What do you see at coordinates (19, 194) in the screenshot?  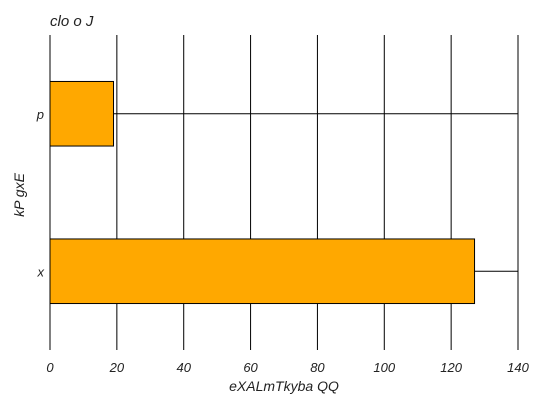 I see `y-axis-label: kP gxE` at bounding box center [19, 194].